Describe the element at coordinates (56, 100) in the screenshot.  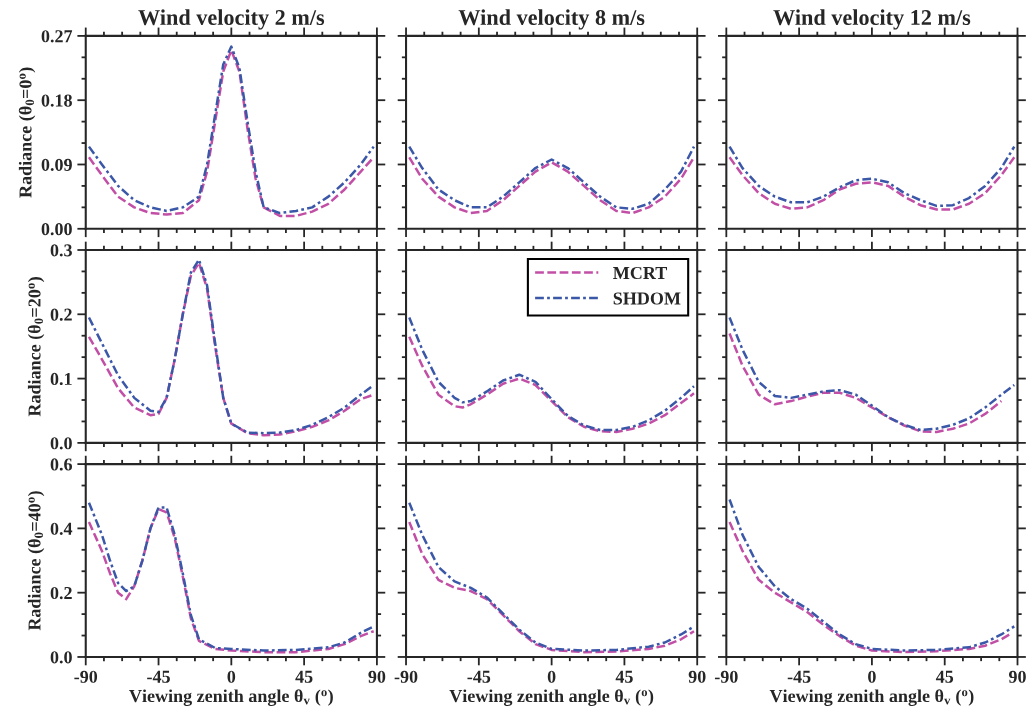
I see `y-tick-label: 0.18` at that location.